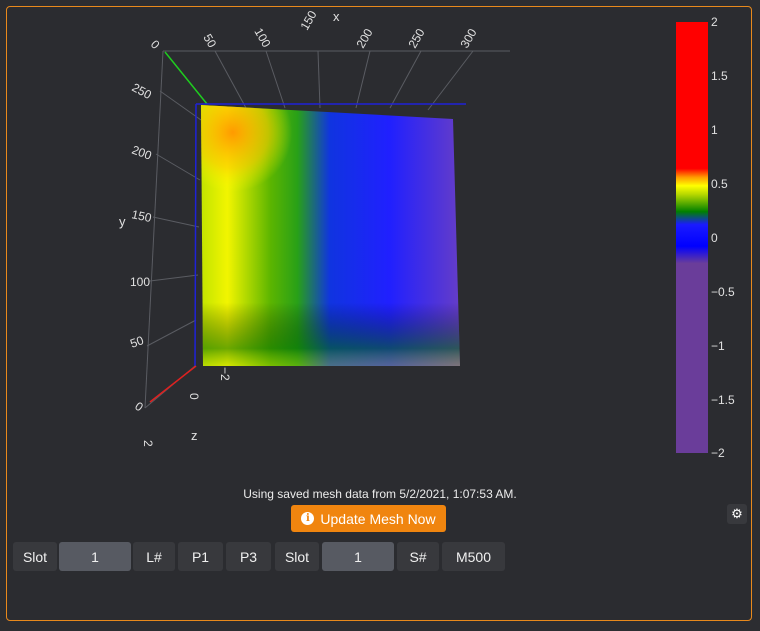 The image size is (760, 631). What do you see at coordinates (141, 216) in the screenshot?
I see `y-tick-label: 150` at bounding box center [141, 216].